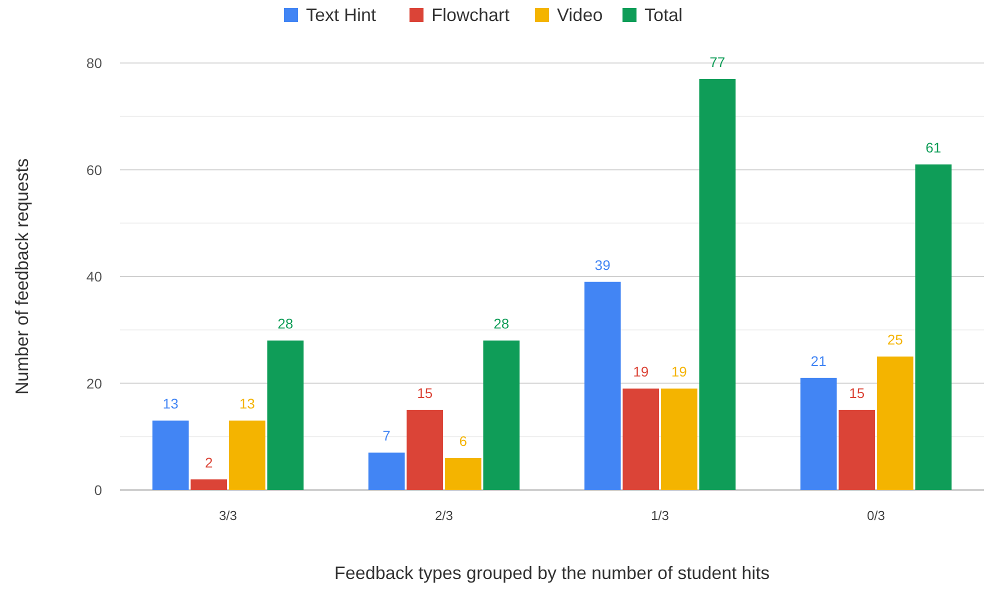  What do you see at coordinates (718, 62) in the screenshot?
I see `data-label: 77` at bounding box center [718, 62].